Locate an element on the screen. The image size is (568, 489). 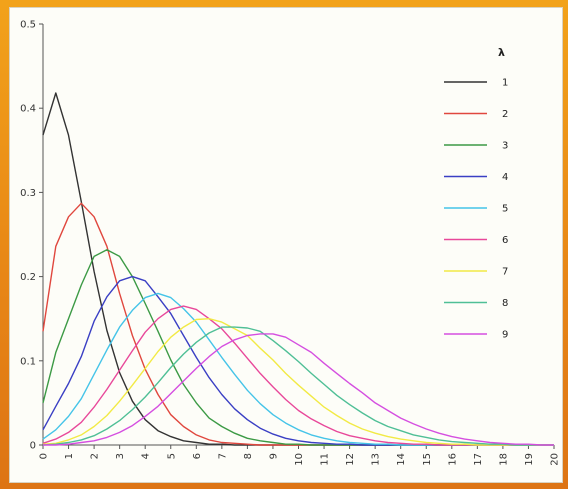
x-tick-label: 5 is located at coordinates (171, 456).